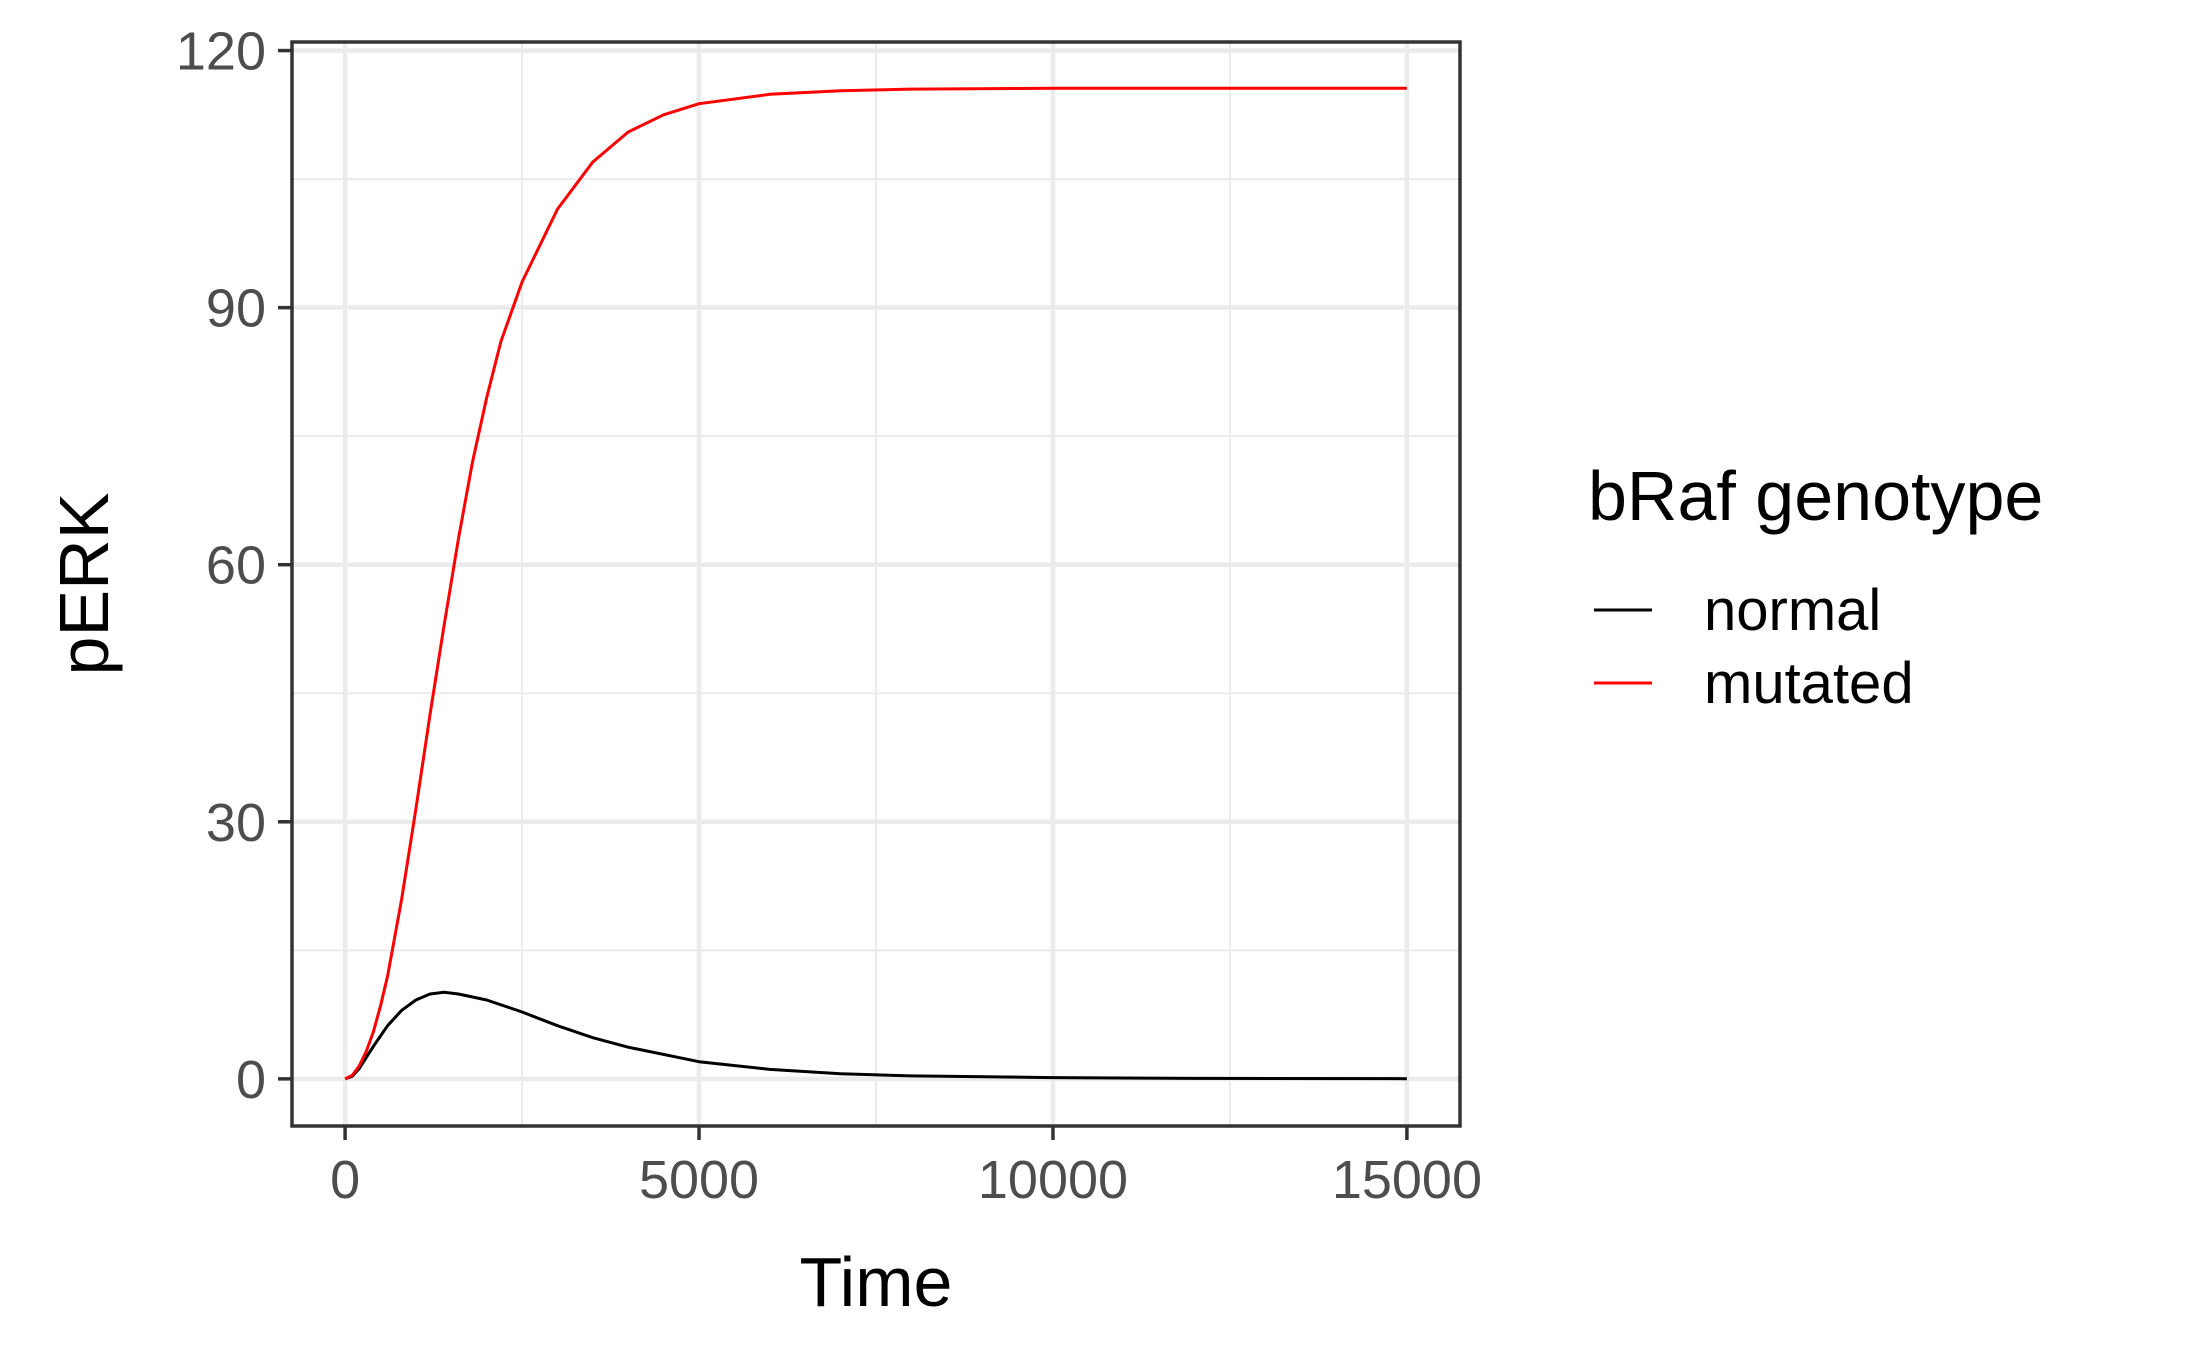  Describe the element at coordinates (345, 1180) in the screenshot. I see `x-tick-label: 0` at that location.